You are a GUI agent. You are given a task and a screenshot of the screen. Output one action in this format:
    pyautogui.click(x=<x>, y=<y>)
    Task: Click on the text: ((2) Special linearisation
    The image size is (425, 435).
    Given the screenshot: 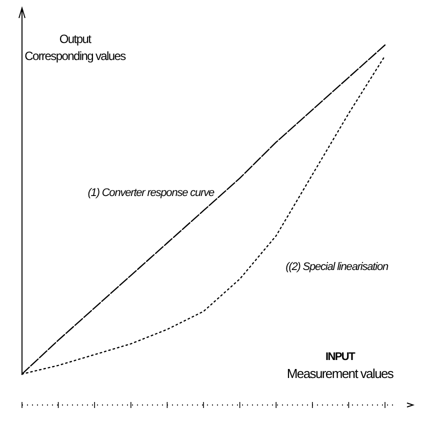 What is the action you would take?
    pyautogui.click(x=337, y=267)
    